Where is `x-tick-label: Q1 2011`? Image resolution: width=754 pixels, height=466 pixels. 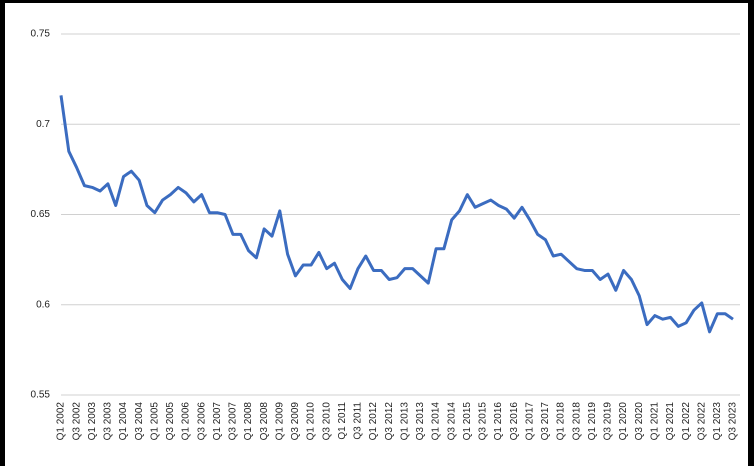 x-tick-label: Q1 2011 is located at coordinates (342, 421).